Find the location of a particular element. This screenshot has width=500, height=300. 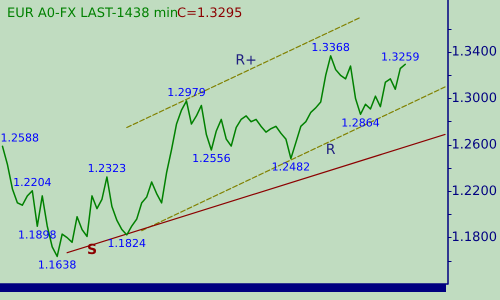

y-tick-label: 1.2200 is located at coordinates (475, 191).